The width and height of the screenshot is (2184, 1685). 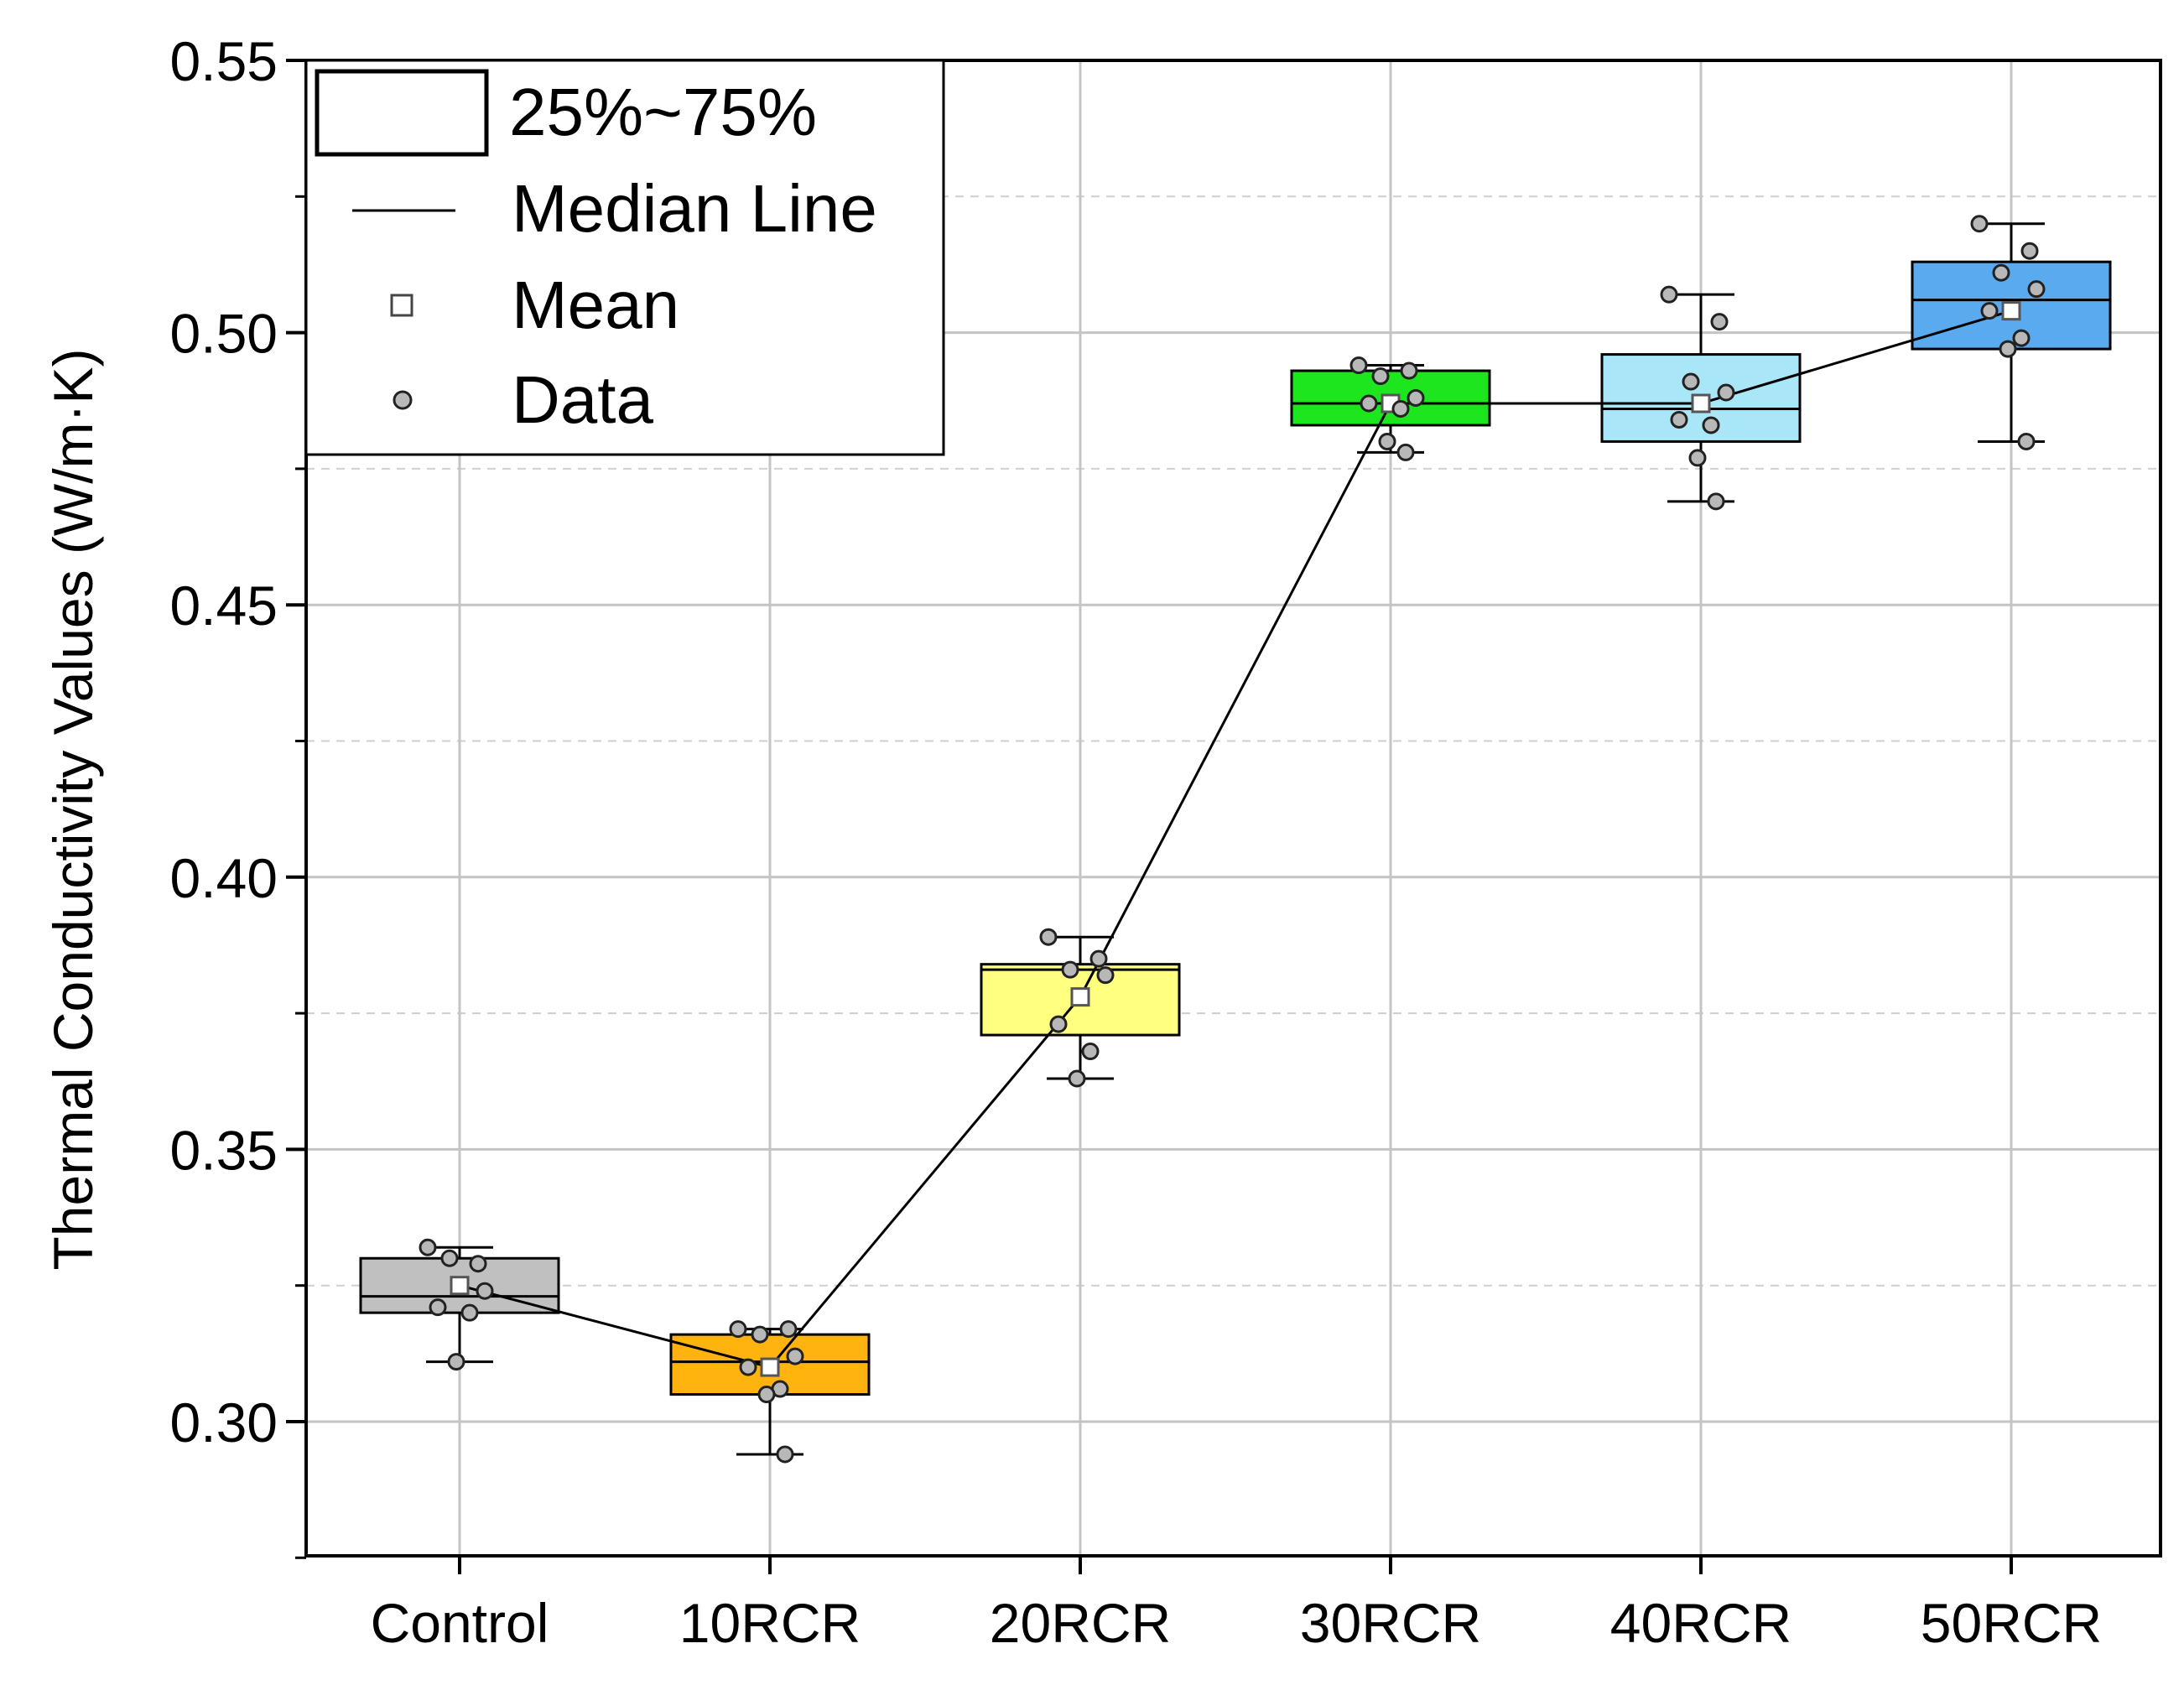 What do you see at coordinates (224, 334) in the screenshot?
I see `y-tick-label: 0.50` at bounding box center [224, 334].